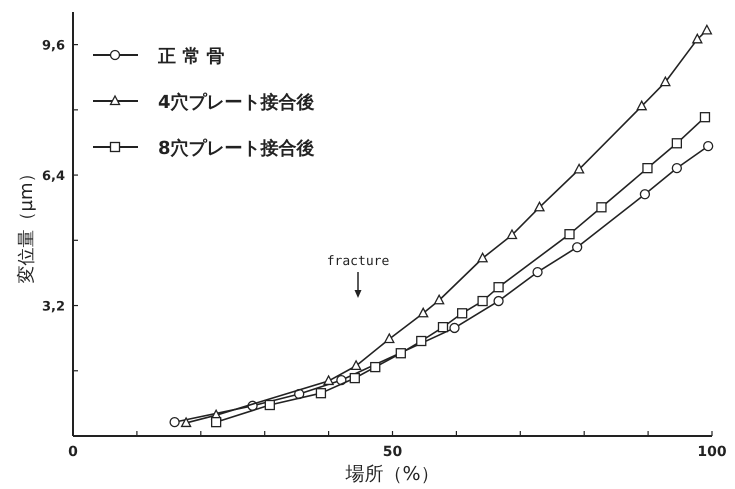 Image resolution: width=735 pixels, height=489 pixels. Describe the element at coordinates (191, 56) in the screenshot. I see `legend-label: 正 常 骨` at that location.